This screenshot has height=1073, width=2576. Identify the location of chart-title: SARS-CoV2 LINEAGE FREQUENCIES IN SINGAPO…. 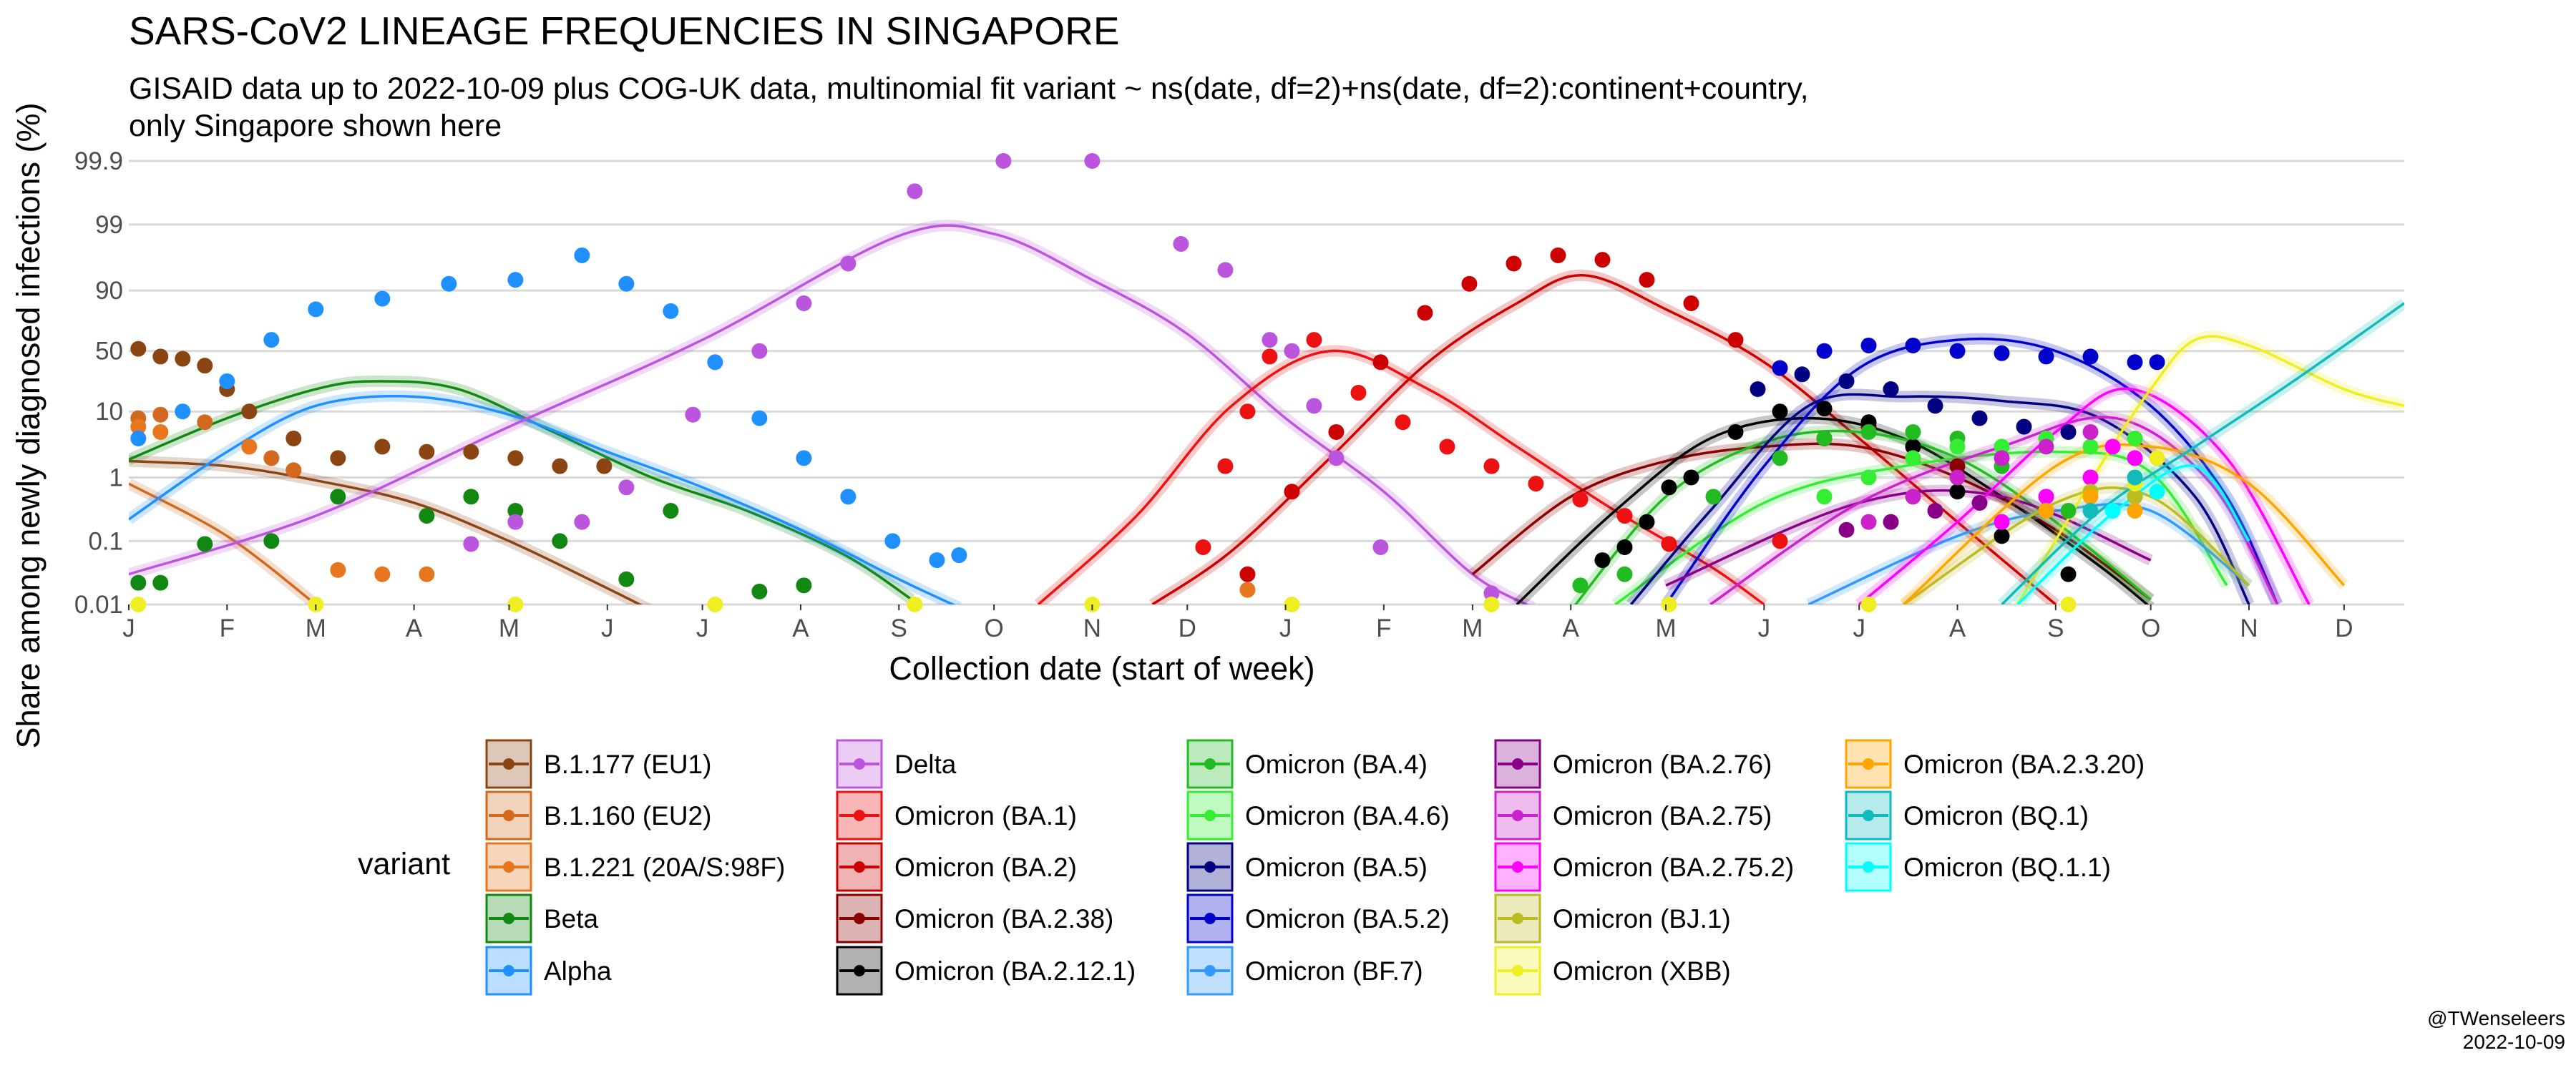
(624, 31).